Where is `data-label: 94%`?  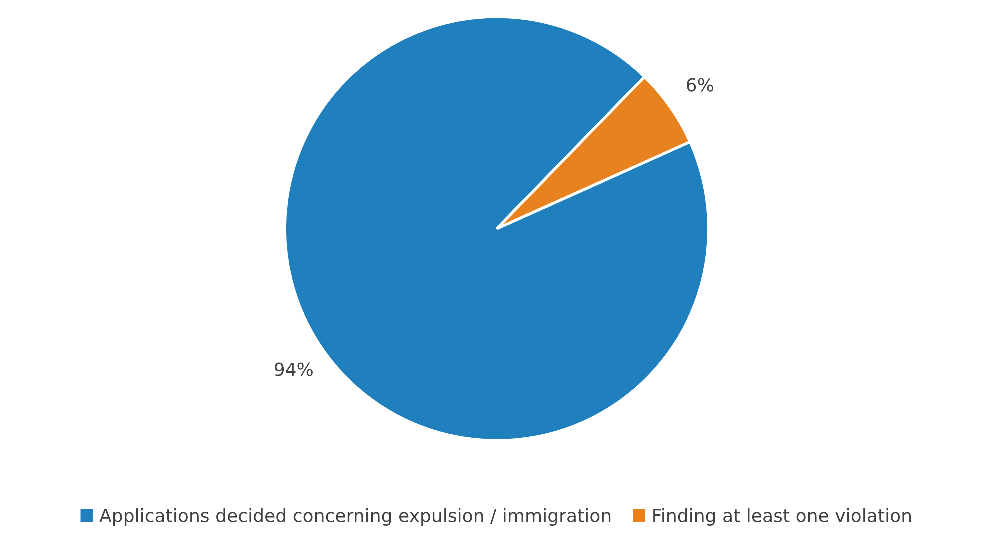 data-label: 94% is located at coordinates (293, 369).